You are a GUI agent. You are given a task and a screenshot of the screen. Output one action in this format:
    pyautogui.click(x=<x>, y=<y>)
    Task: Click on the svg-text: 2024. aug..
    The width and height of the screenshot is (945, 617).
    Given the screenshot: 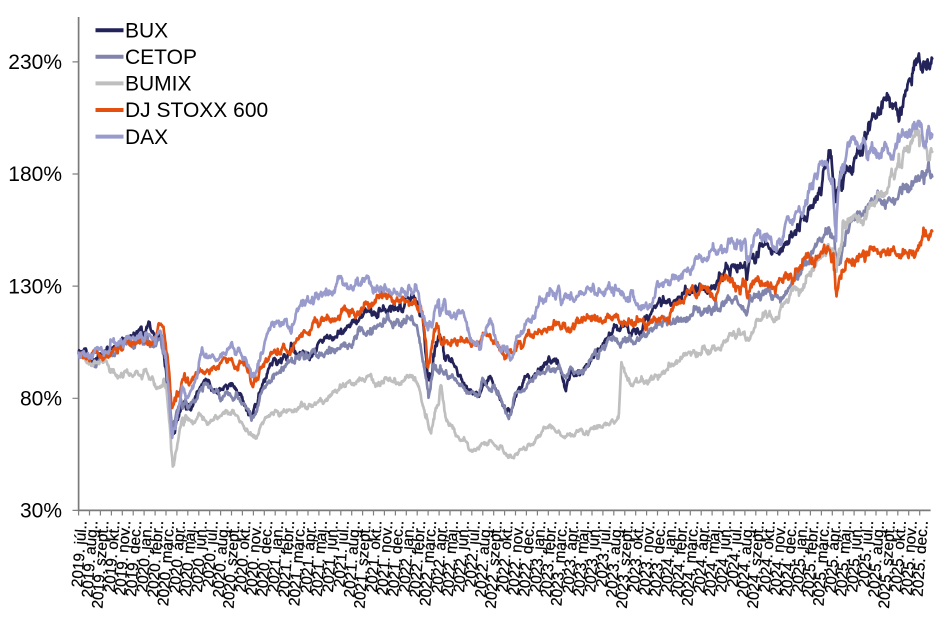 What is the action you would take?
    pyautogui.click(x=746, y=559)
    